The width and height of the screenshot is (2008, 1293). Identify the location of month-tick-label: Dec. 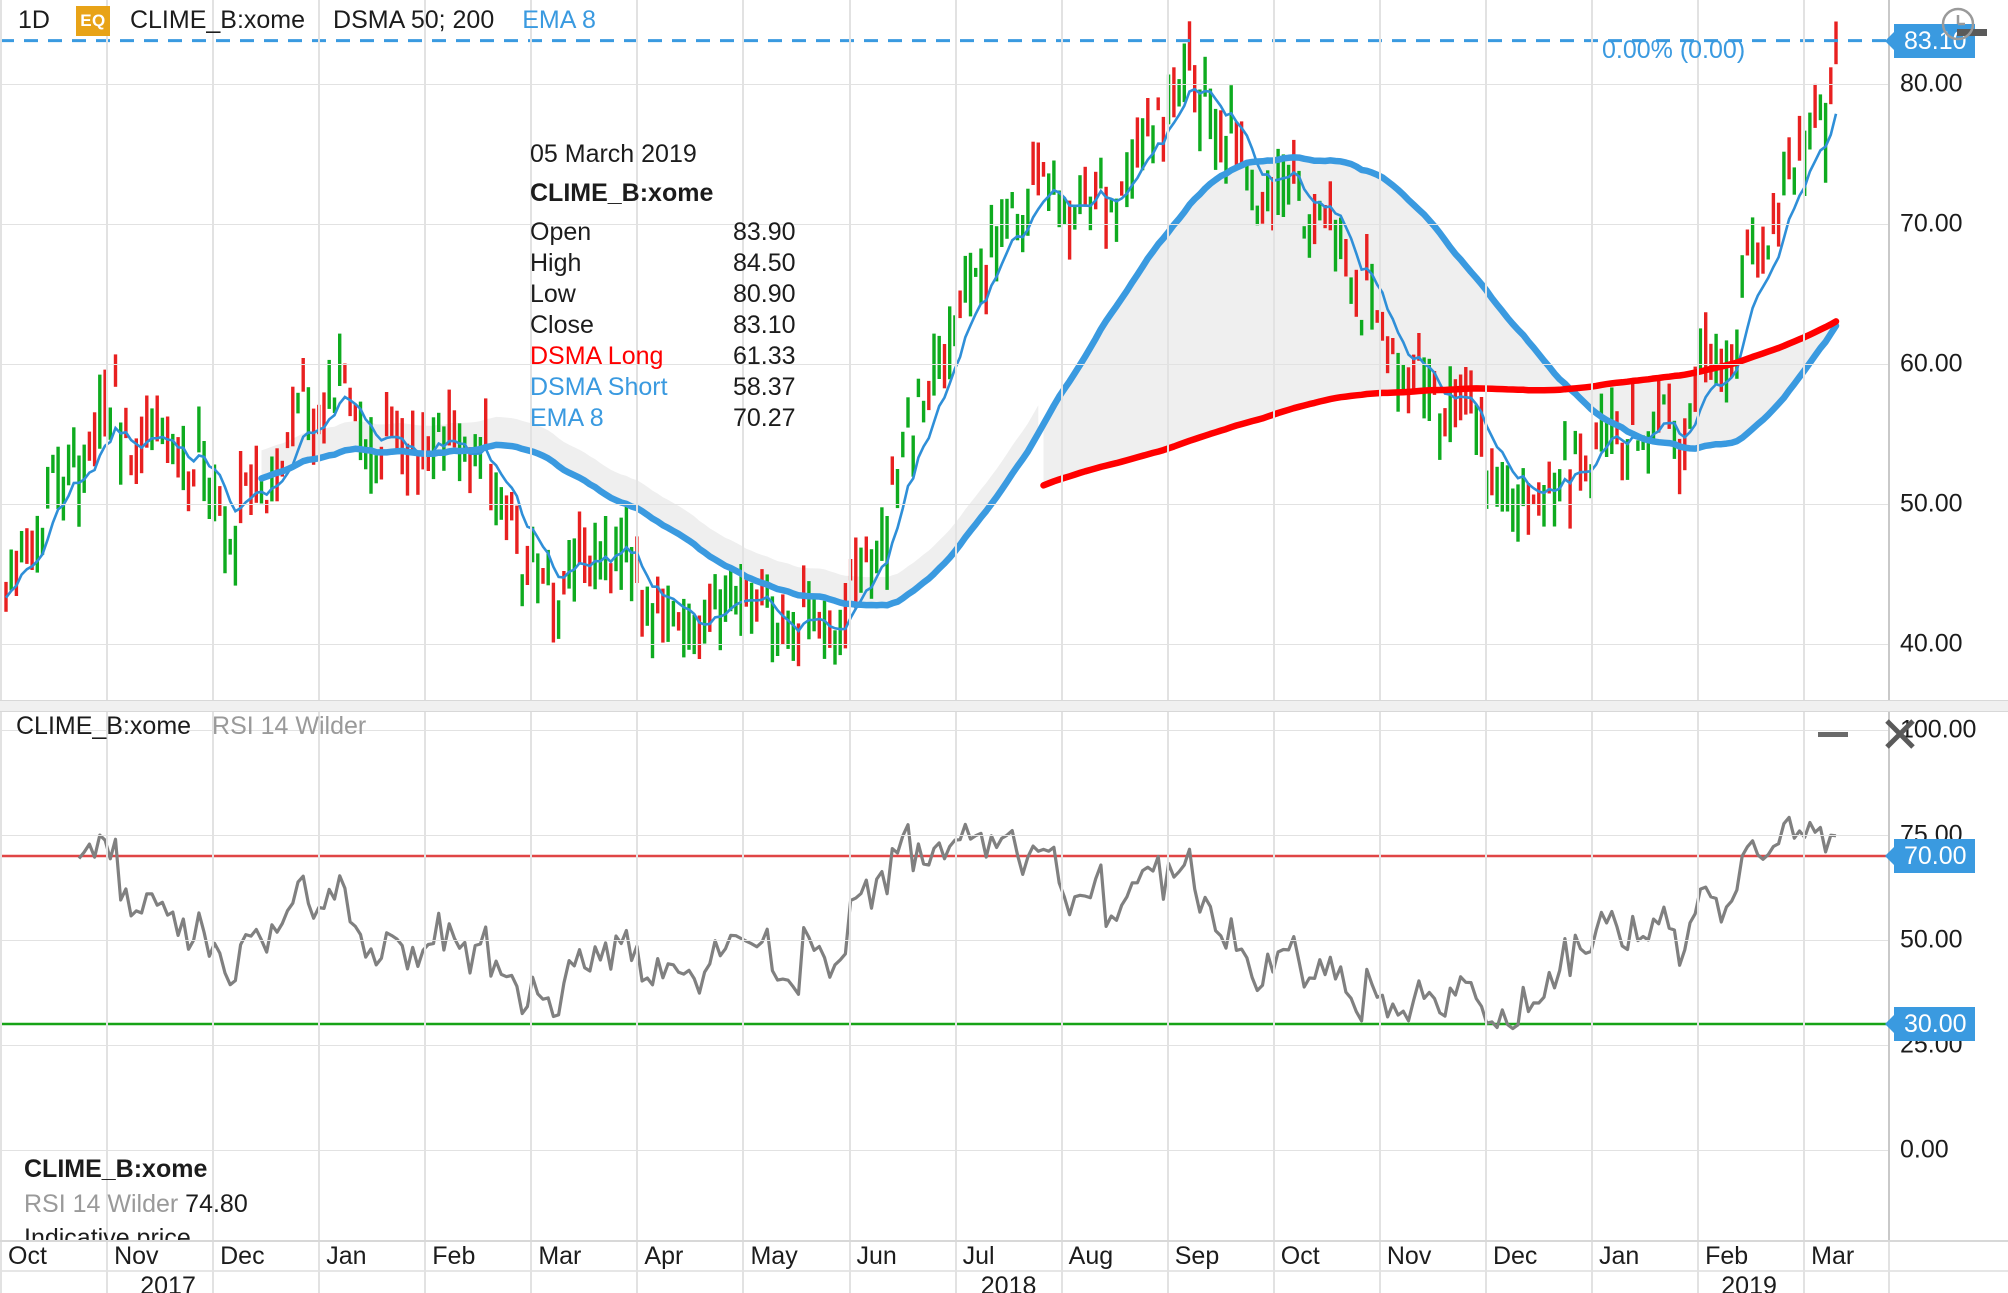
(1515, 1256).